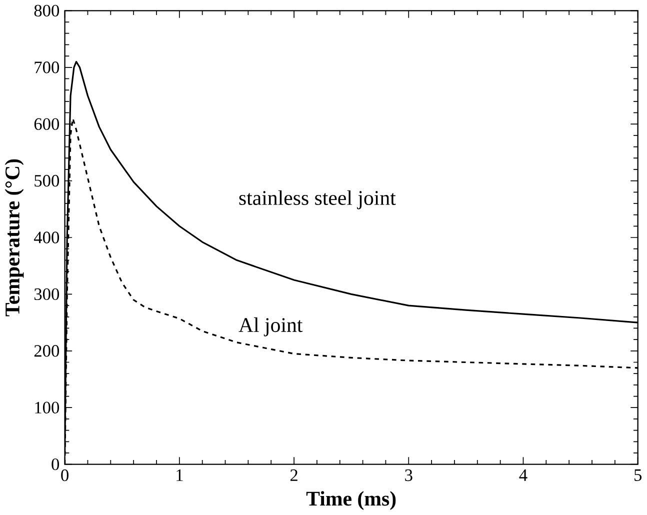 The width and height of the screenshot is (647, 515). Describe the element at coordinates (47, 124) in the screenshot. I see `y-tick-label: 600` at that location.